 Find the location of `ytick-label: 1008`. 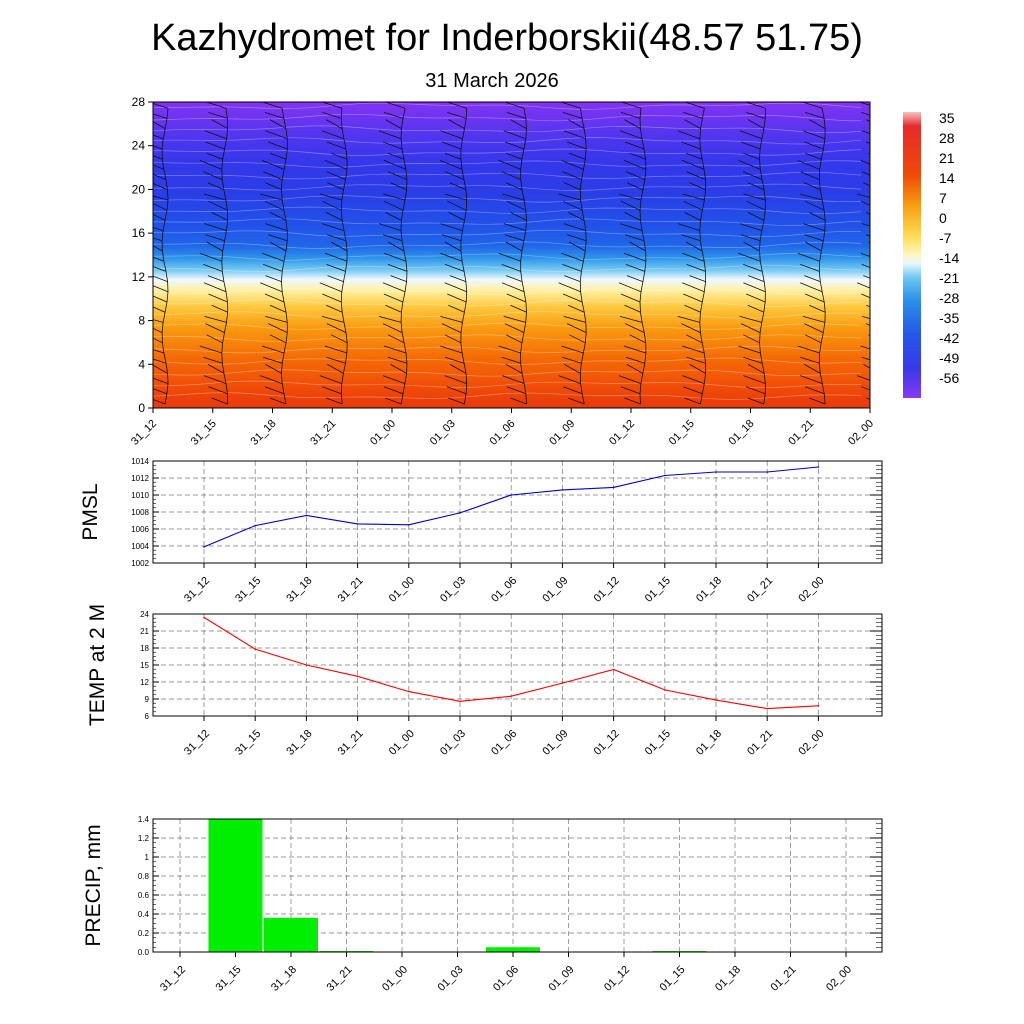

ytick-label: 1008 is located at coordinates (140, 512).